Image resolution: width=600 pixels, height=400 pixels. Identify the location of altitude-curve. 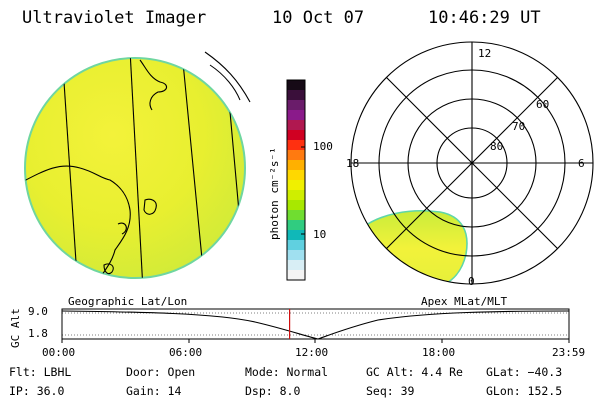
(315, 325).